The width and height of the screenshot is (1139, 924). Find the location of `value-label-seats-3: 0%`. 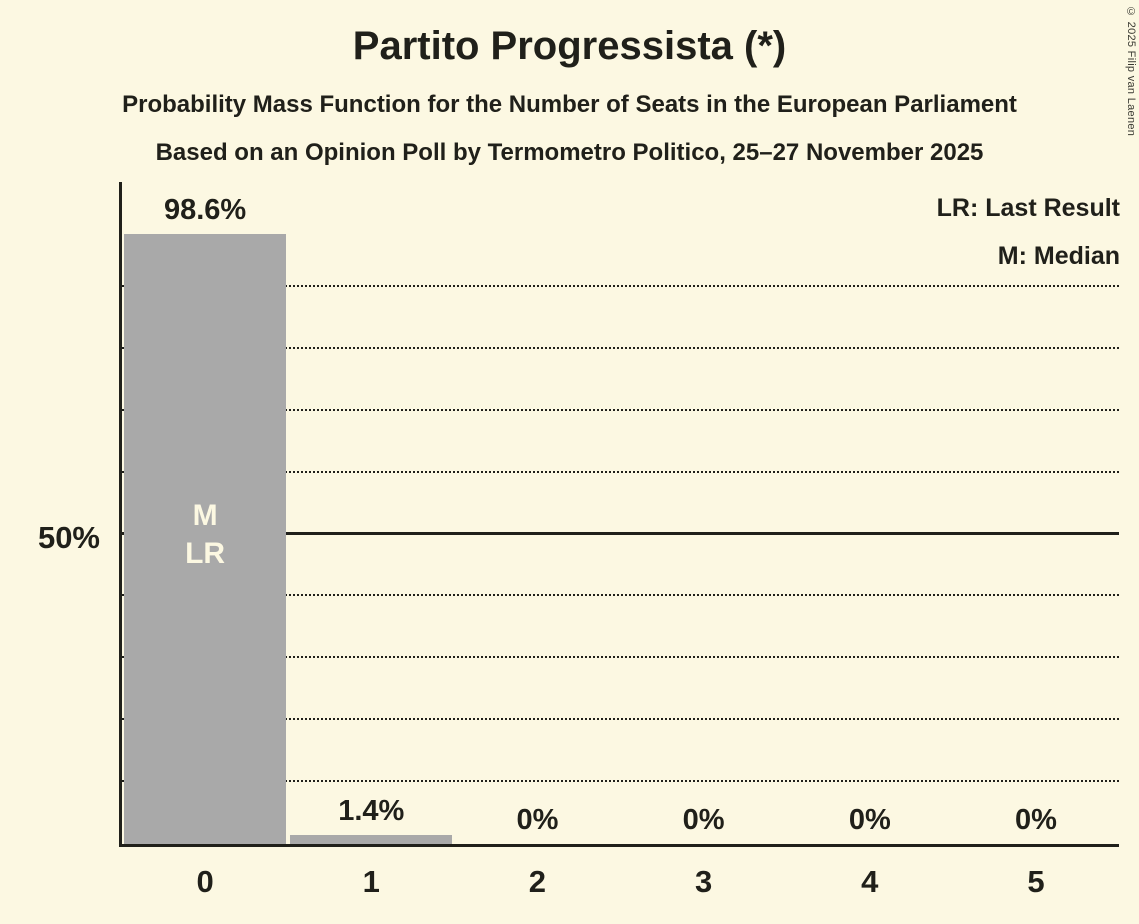

value-label-seats-3: 0% is located at coordinates (703, 820).